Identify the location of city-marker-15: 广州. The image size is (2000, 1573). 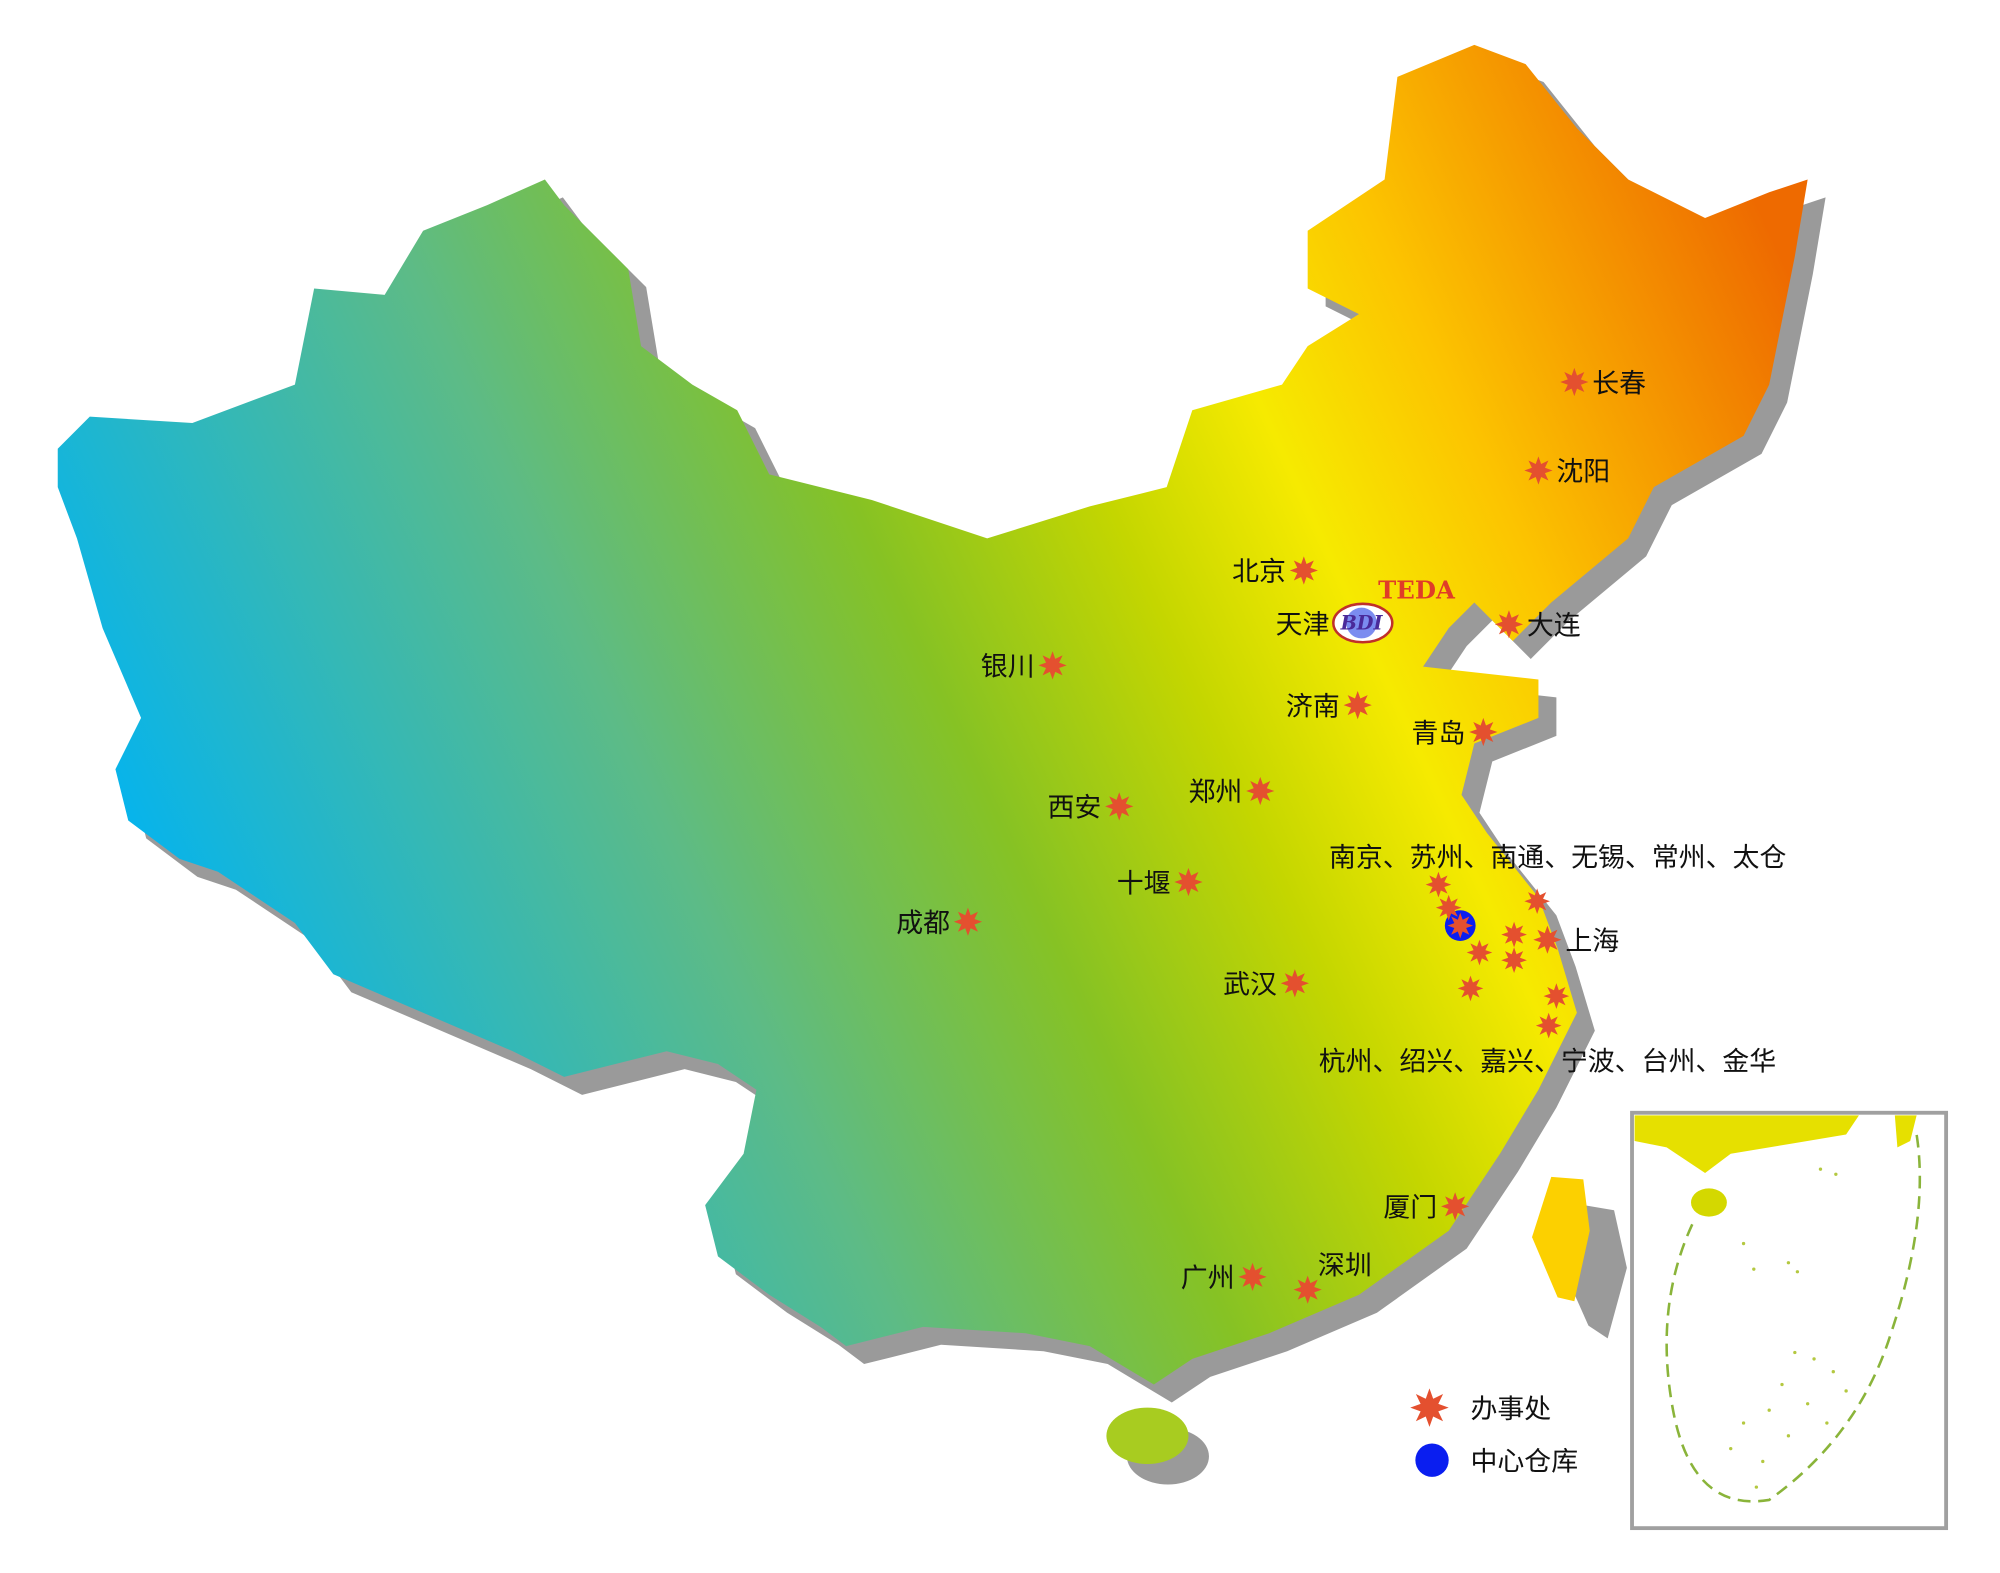
(1224, 1278).